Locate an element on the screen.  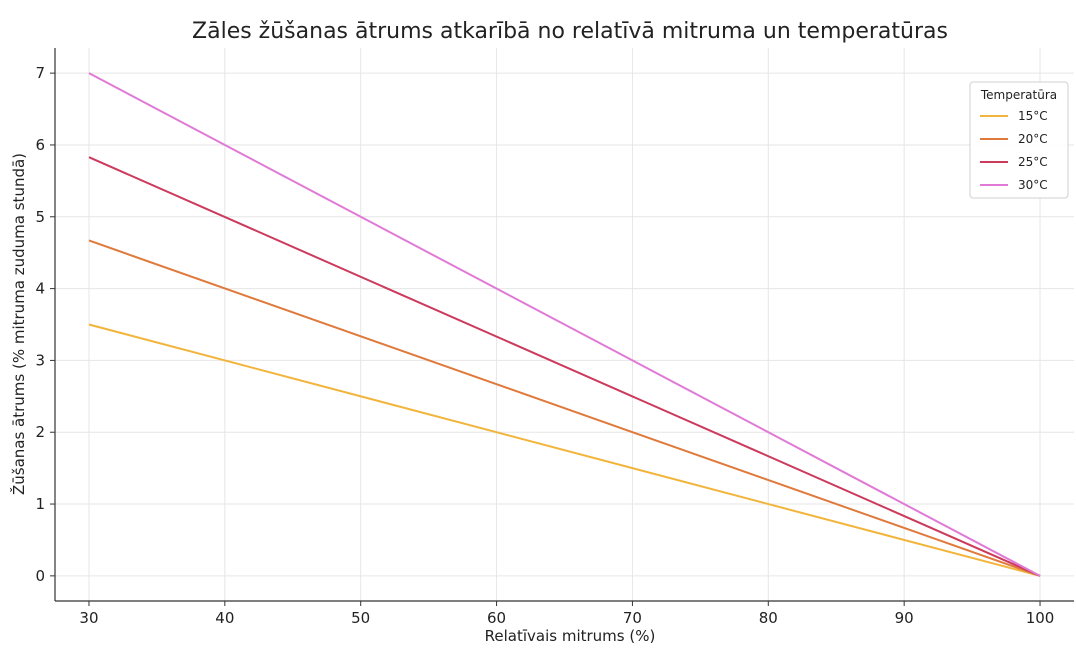
y-tick-label: 6 is located at coordinates (40, 145).